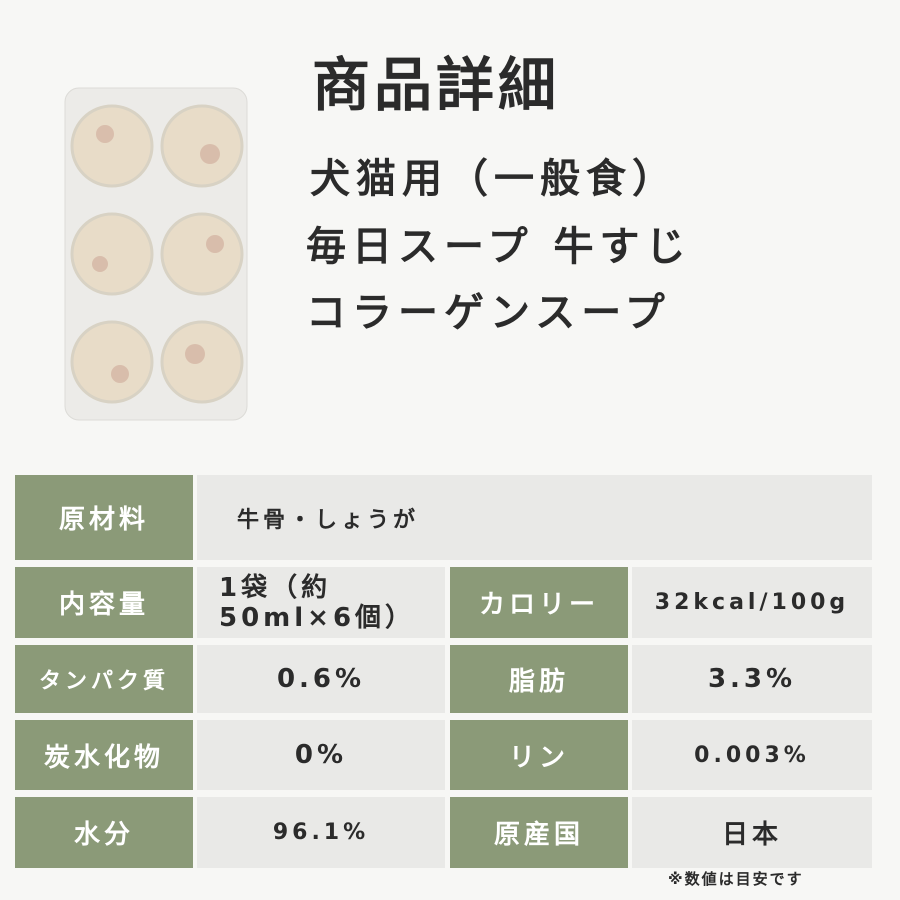 The height and width of the screenshot is (900, 900). I want to click on row-value: 0.003%, so click(752, 755).